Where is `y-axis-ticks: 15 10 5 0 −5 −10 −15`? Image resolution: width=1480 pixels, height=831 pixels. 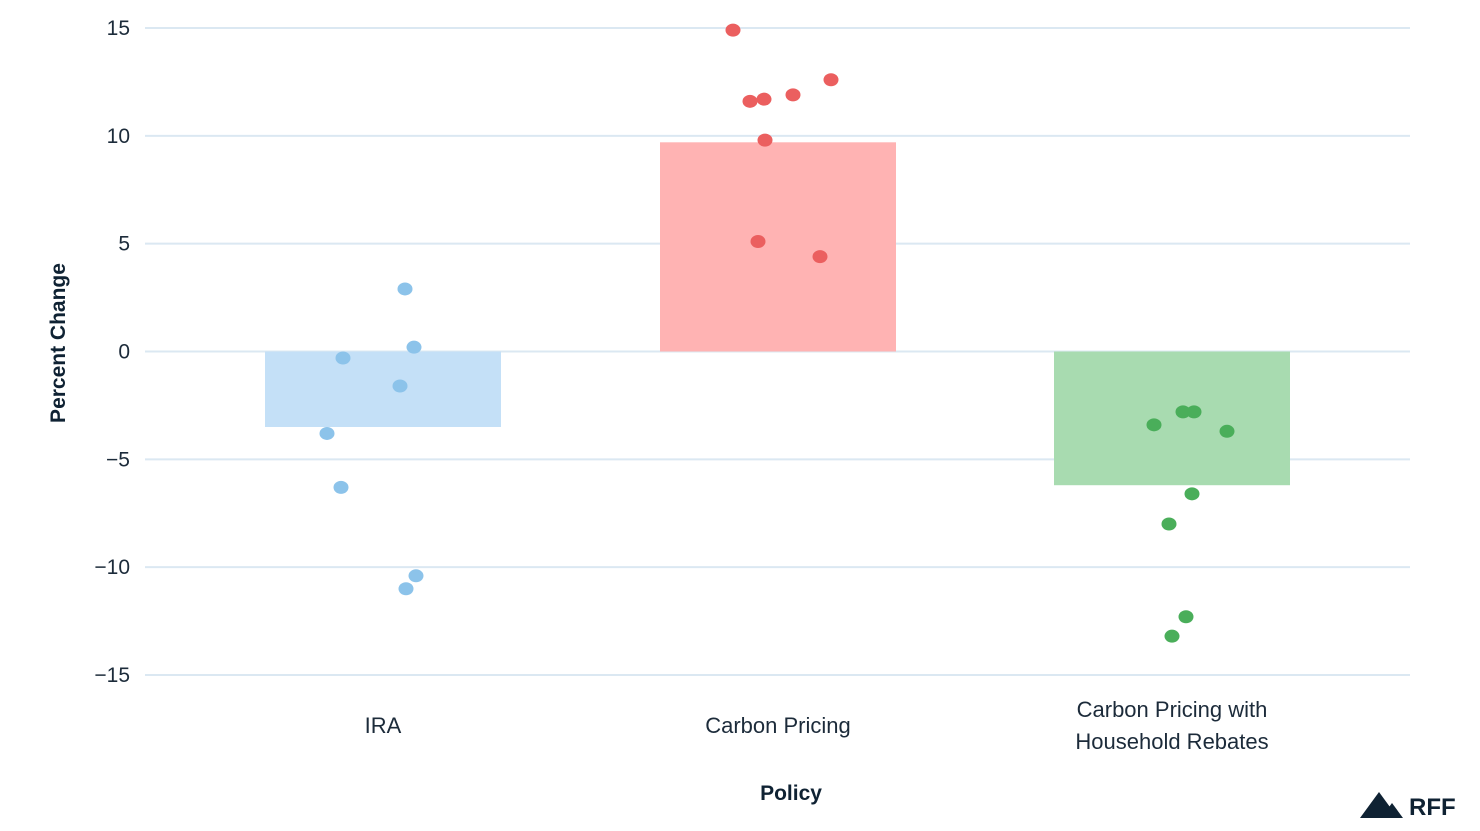
y-axis-ticks: 15 10 5 0 −5 −10 −15 is located at coordinates (112, 352).